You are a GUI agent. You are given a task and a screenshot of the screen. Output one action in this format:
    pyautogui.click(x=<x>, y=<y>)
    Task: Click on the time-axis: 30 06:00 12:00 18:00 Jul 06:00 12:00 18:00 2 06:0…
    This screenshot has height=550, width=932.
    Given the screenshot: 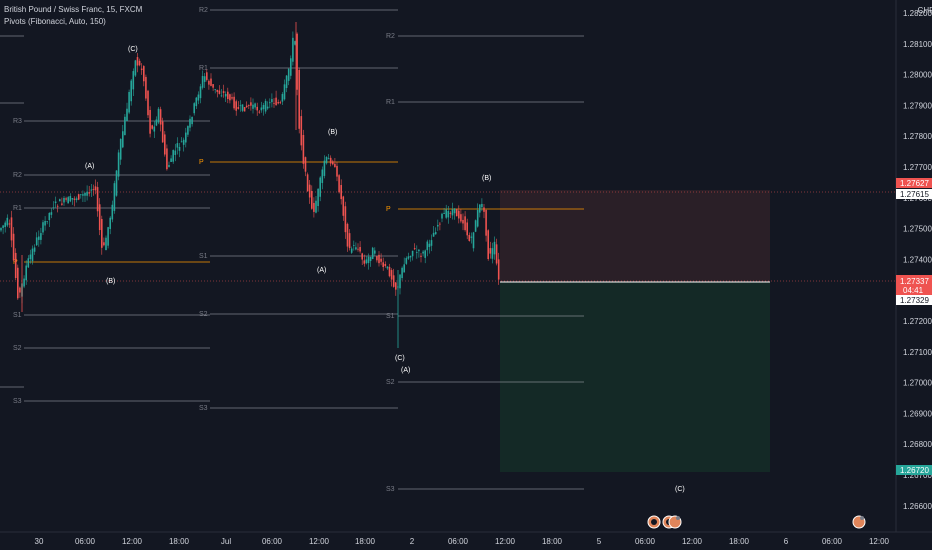 What is the action you would take?
    pyautogui.click(x=462, y=541)
    